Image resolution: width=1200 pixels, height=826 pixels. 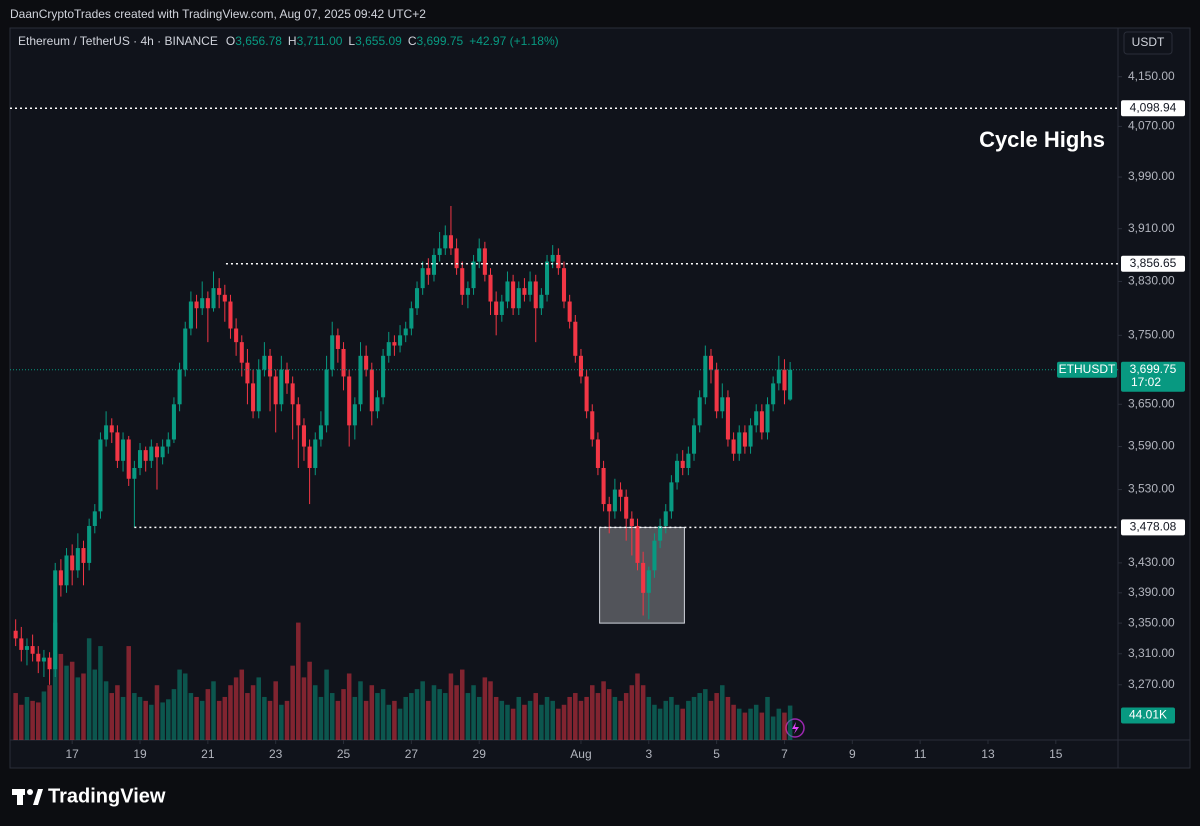 What do you see at coordinates (1151, 653) in the screenshot?
I see `y-tick-label: 3,310.00` at bounding box center [1151, 653].